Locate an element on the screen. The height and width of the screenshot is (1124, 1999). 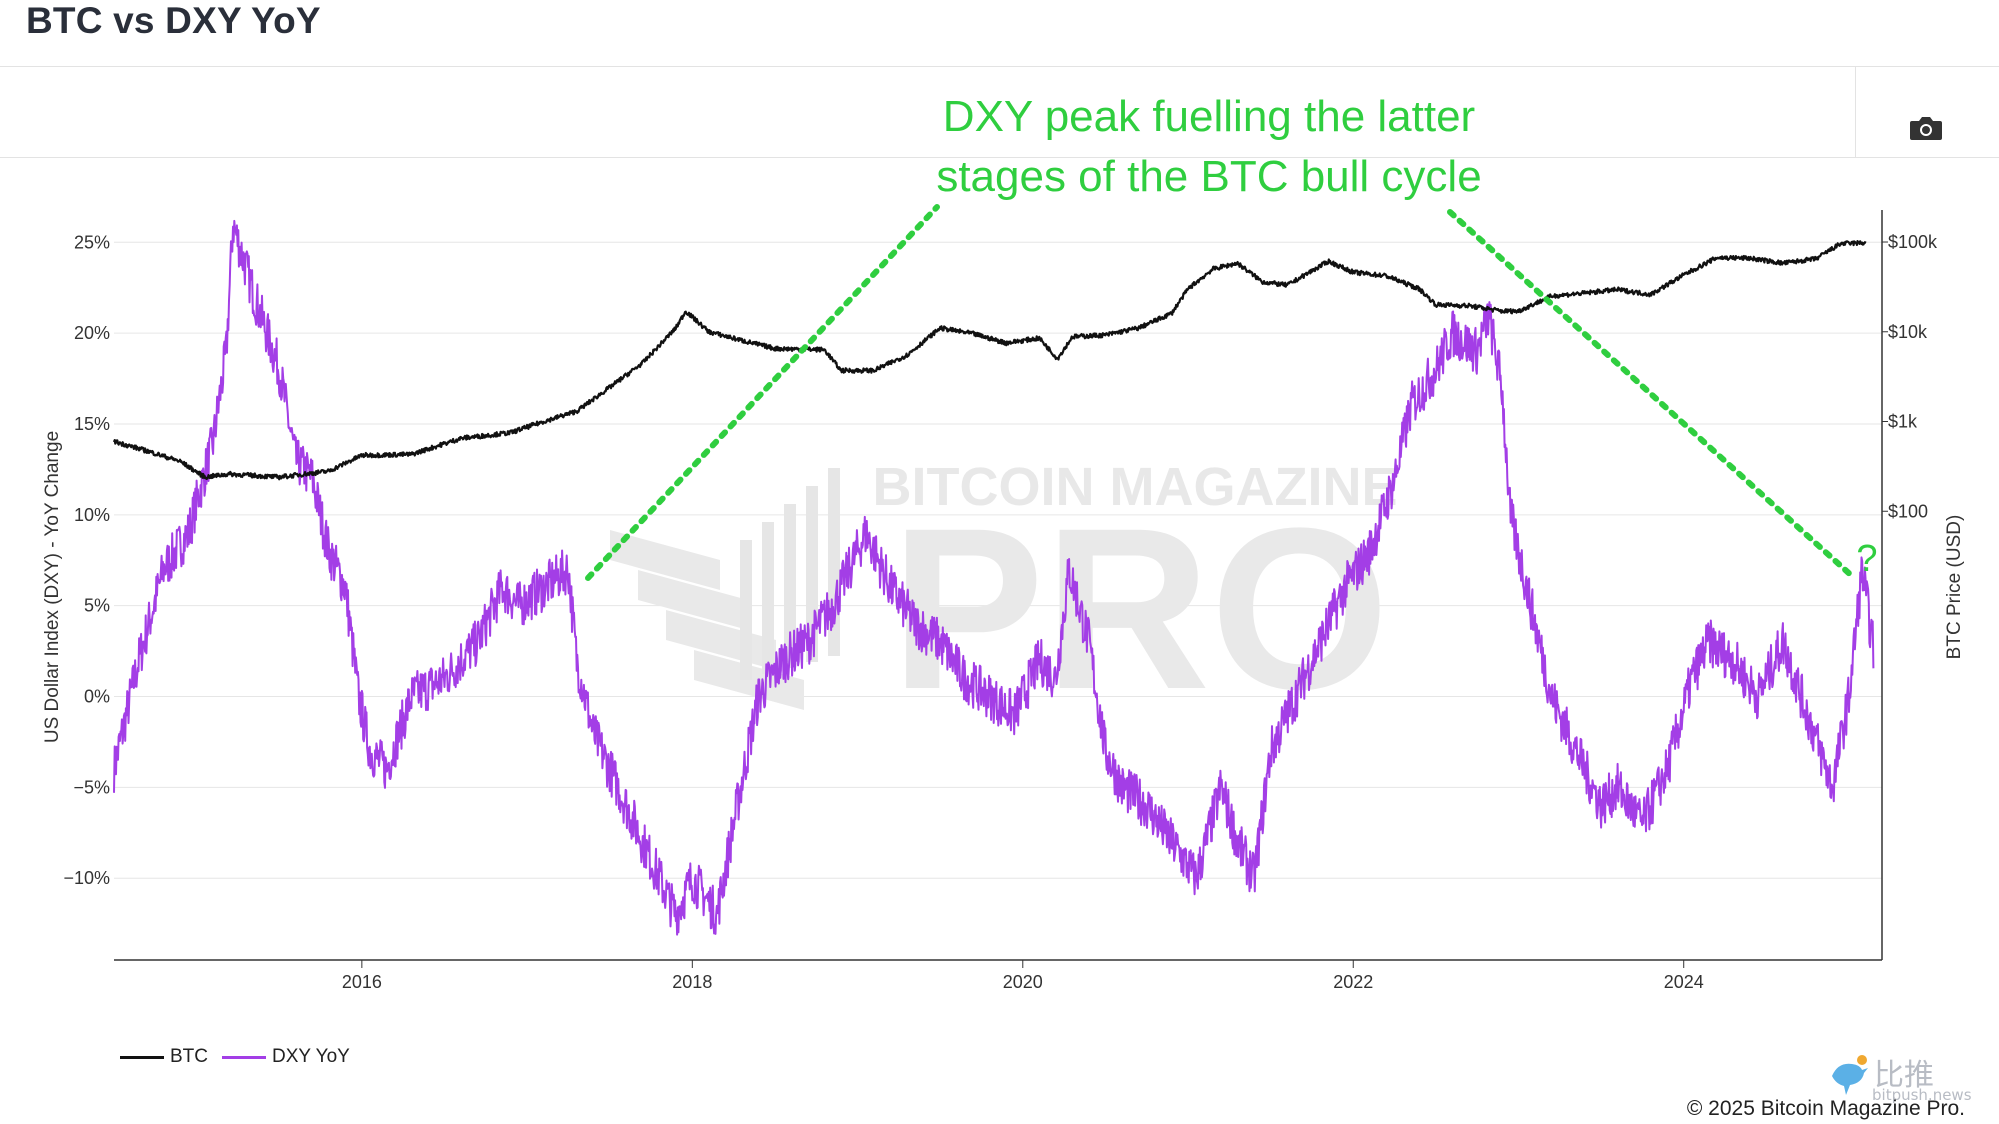
y-right-axis-title: BTC Price (USD) is located at coordinates (1954, 587).